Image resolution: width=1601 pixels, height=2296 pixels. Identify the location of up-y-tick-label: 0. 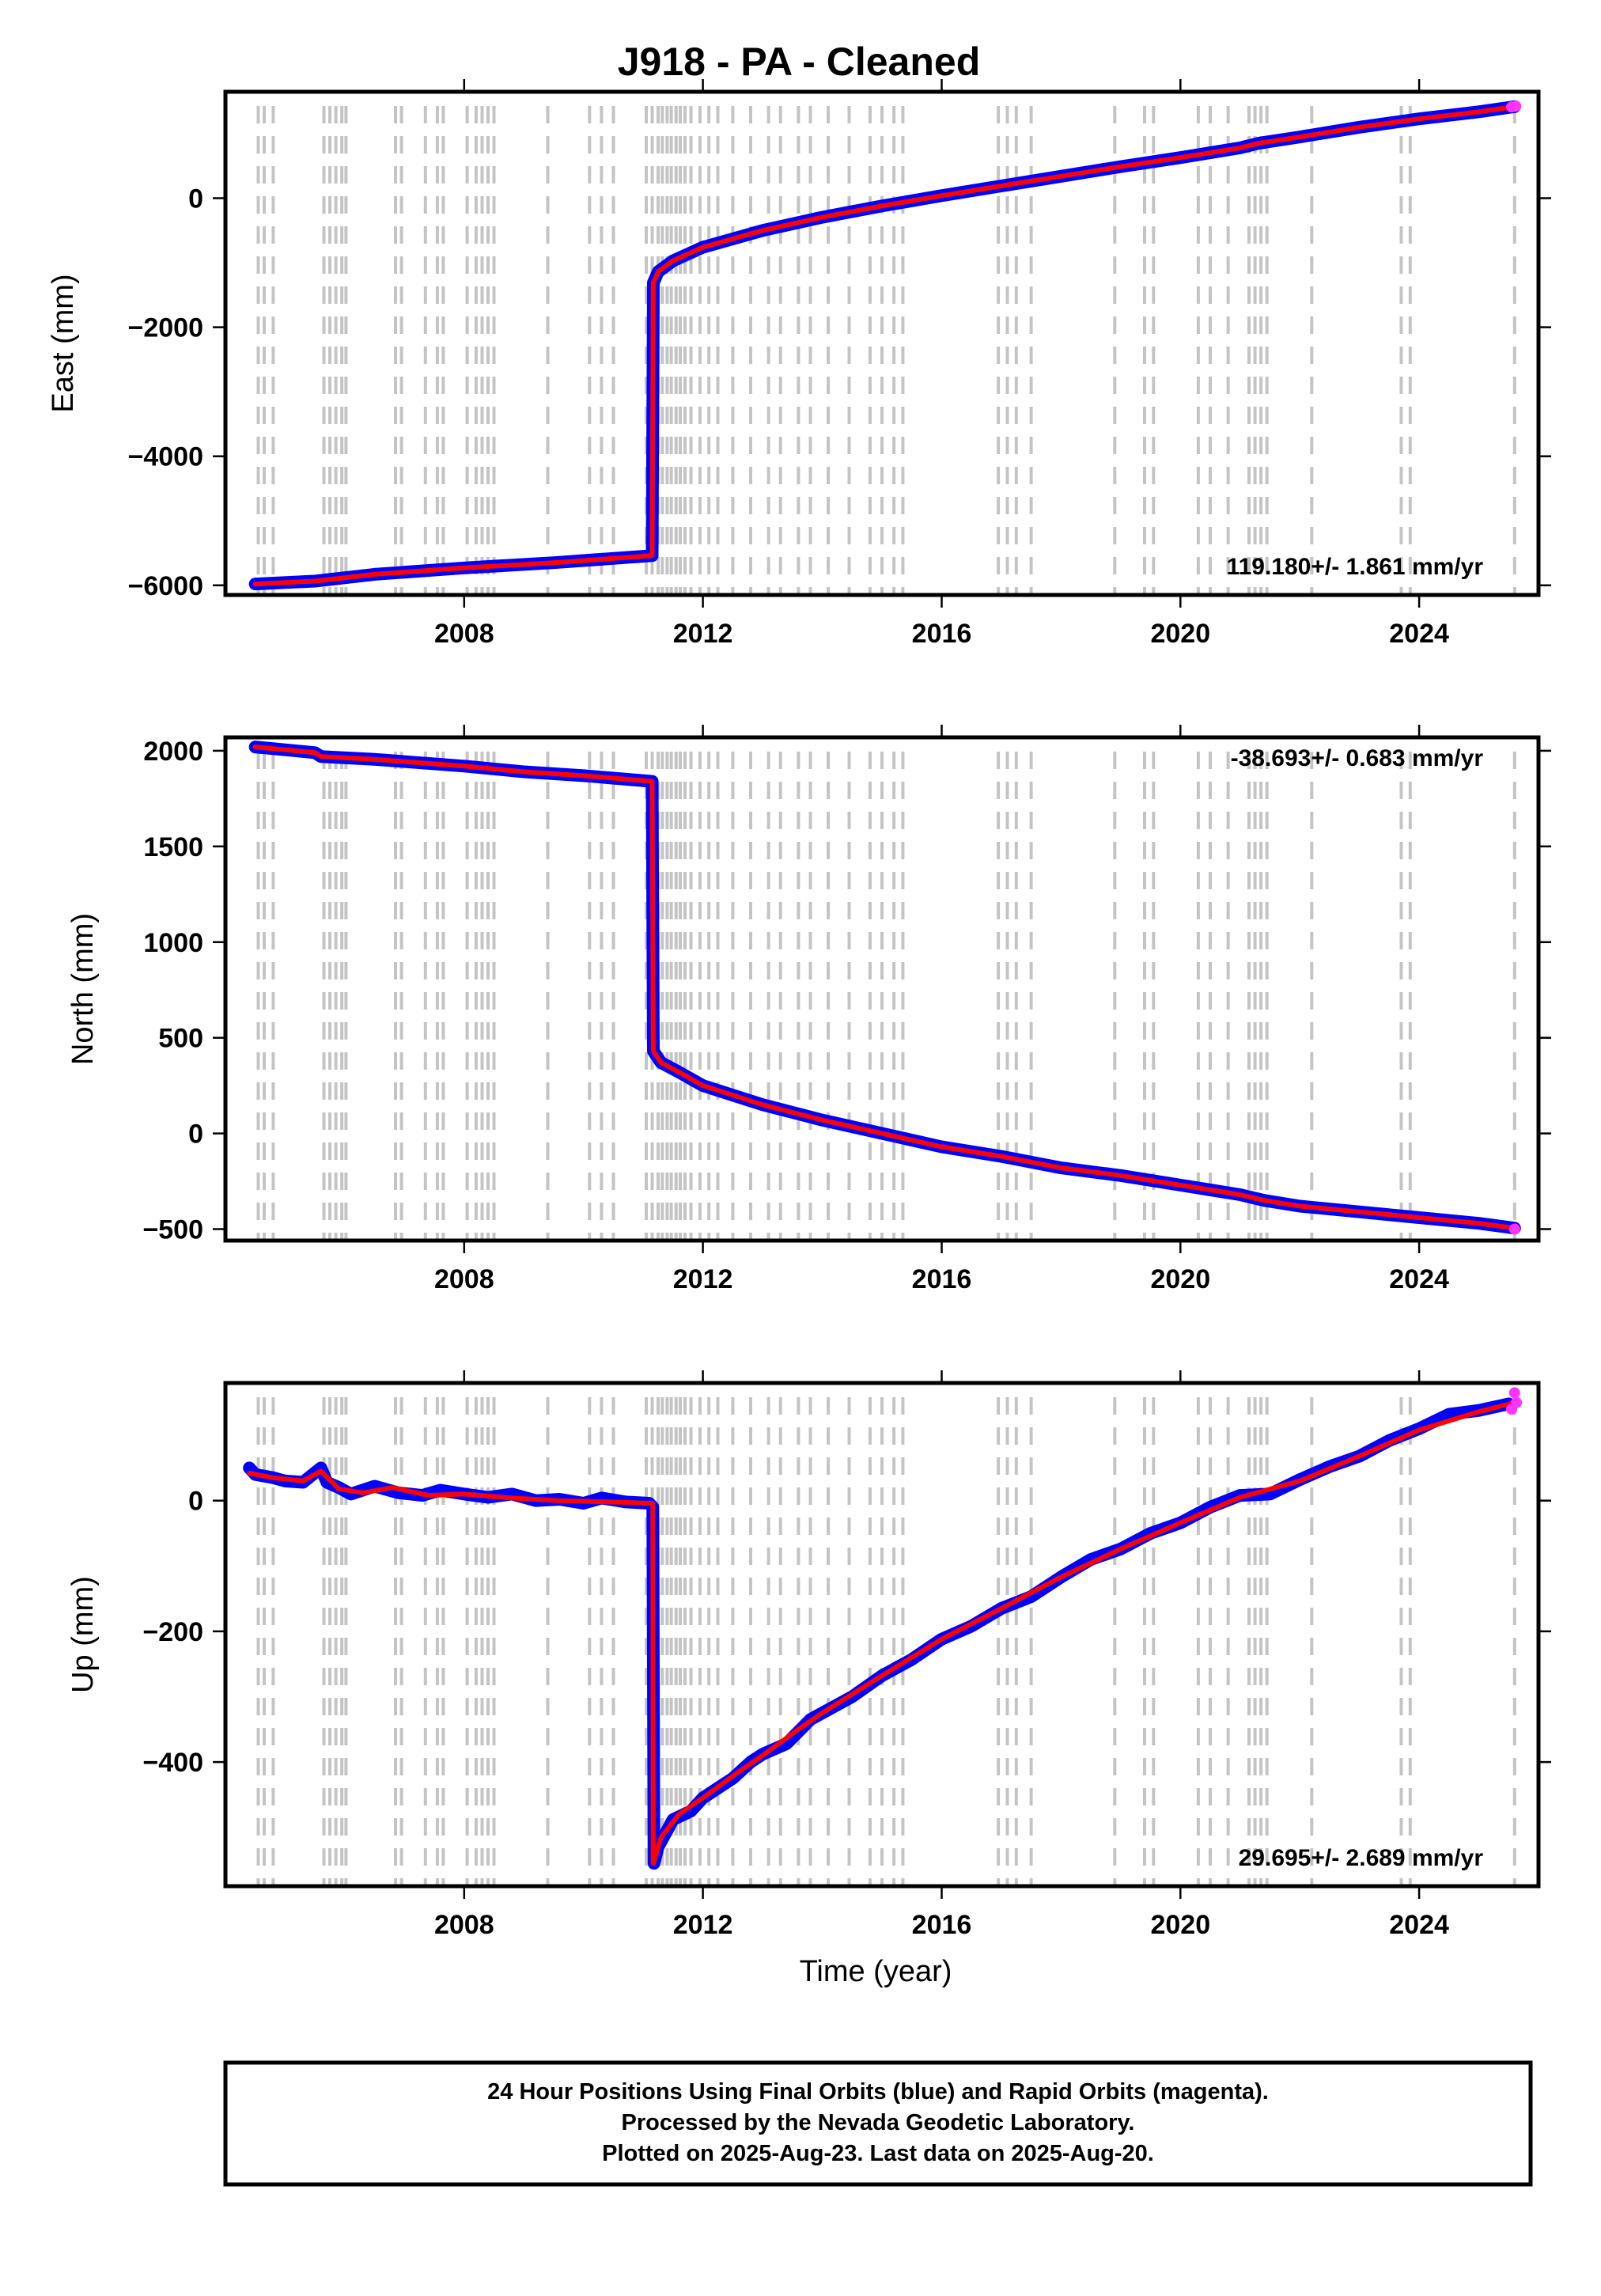
(196, 1502).